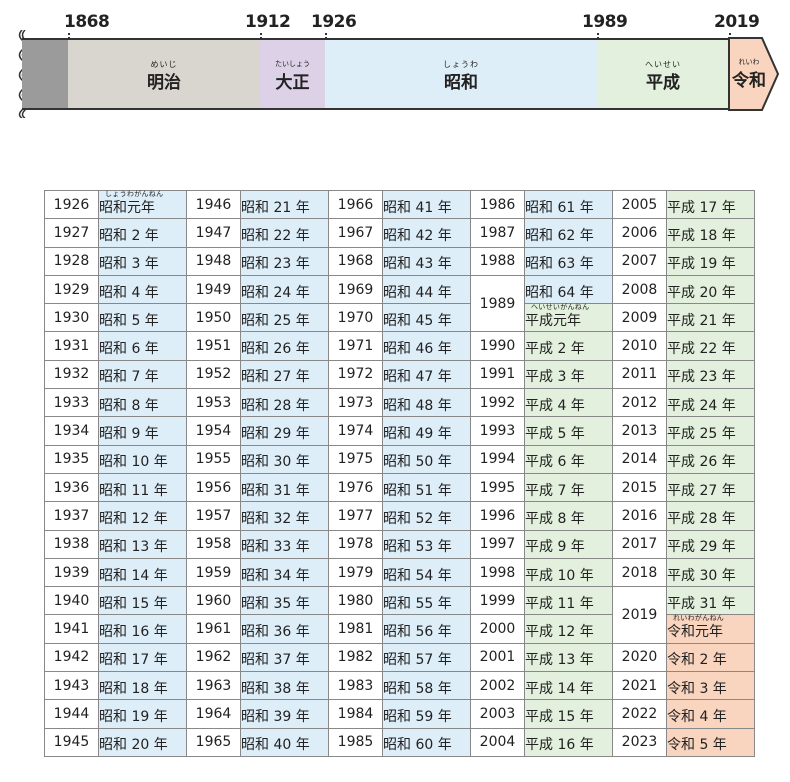  What do you see at coordinates (275, 349) in the screenshot?
I see `era-year-text: 昭和 26 年` at bounding box center [275, 349].